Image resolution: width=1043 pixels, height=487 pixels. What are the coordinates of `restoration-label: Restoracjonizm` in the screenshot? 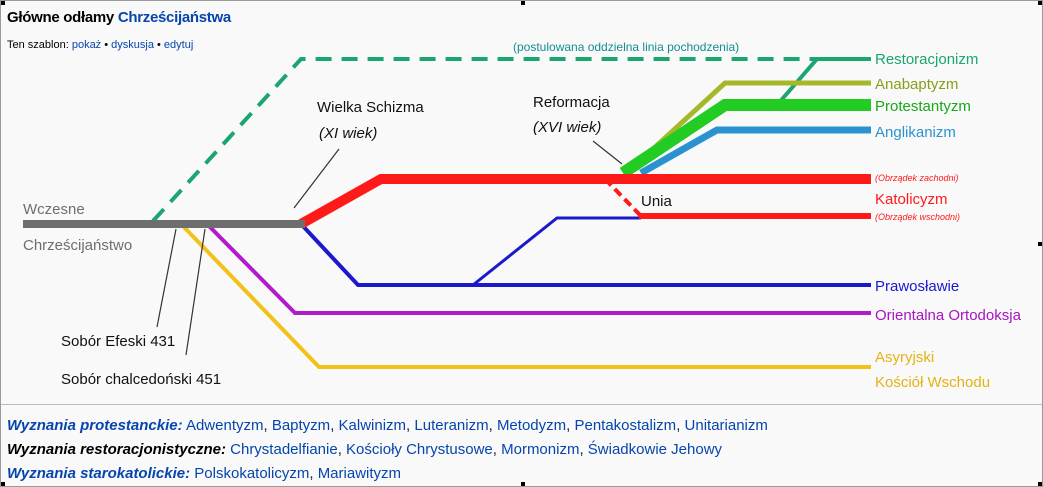 It's located at (926, 59).